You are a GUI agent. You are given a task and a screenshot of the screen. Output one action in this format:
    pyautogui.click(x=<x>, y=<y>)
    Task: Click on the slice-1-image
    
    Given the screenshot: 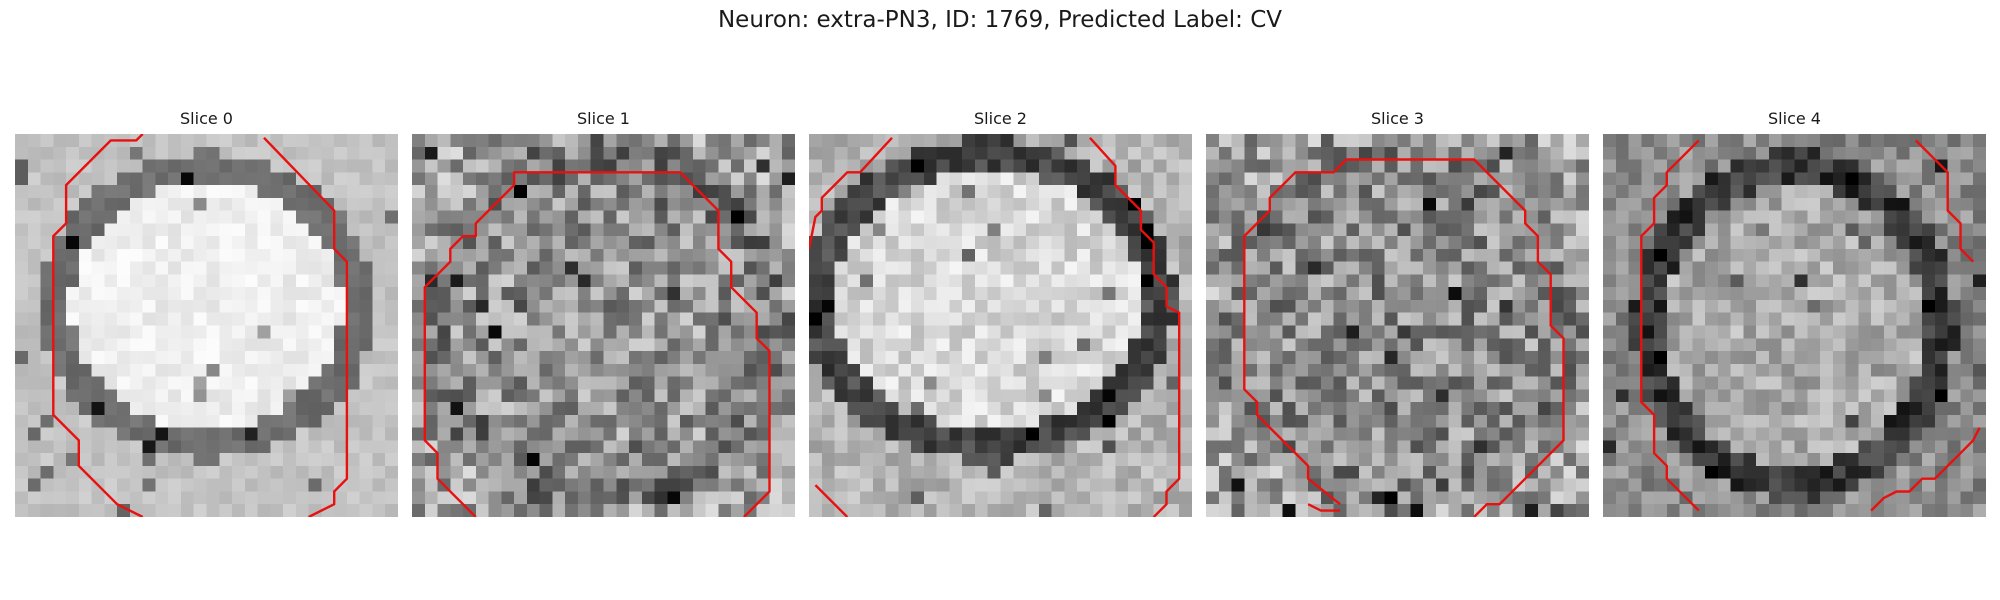 What is the action you would take?
    pyautogui.click(x=603, y=325)
    